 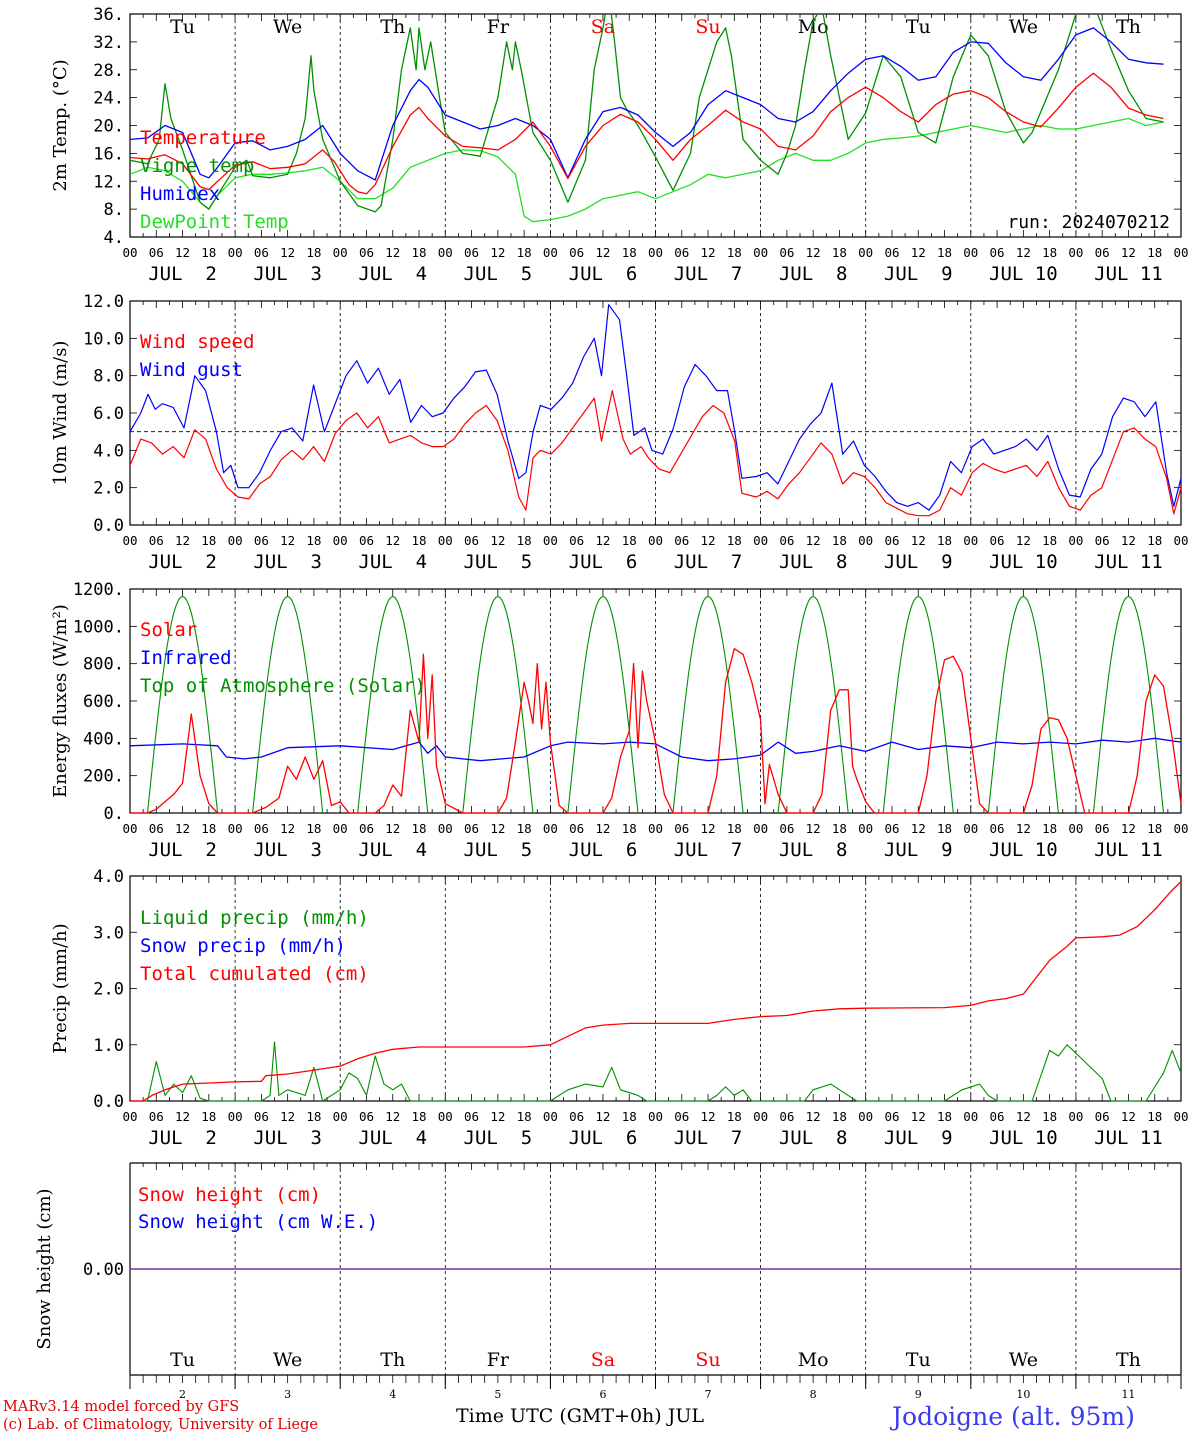 I want to click on time-axis-label: Time UTC (GMT+0h) JUL, so click(x=580, y=1416).